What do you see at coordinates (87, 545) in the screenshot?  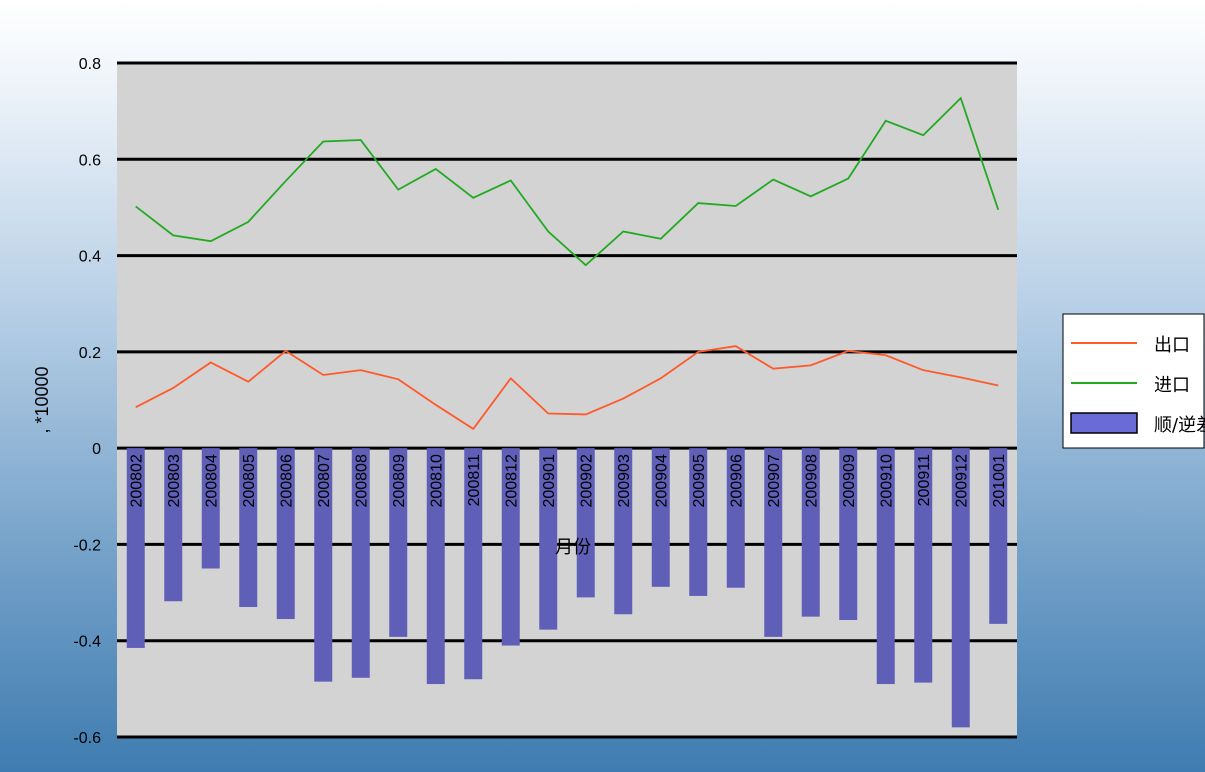 I see `y-tick-label: -0.2` at bounding box center [87, 545].